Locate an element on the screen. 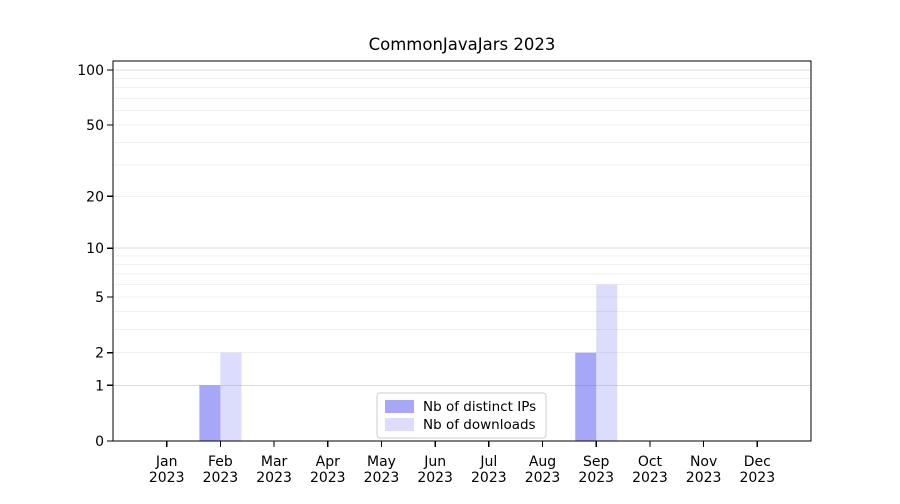  x-tick-label-year-jul: 2023 is located at coordinates (489, 478).